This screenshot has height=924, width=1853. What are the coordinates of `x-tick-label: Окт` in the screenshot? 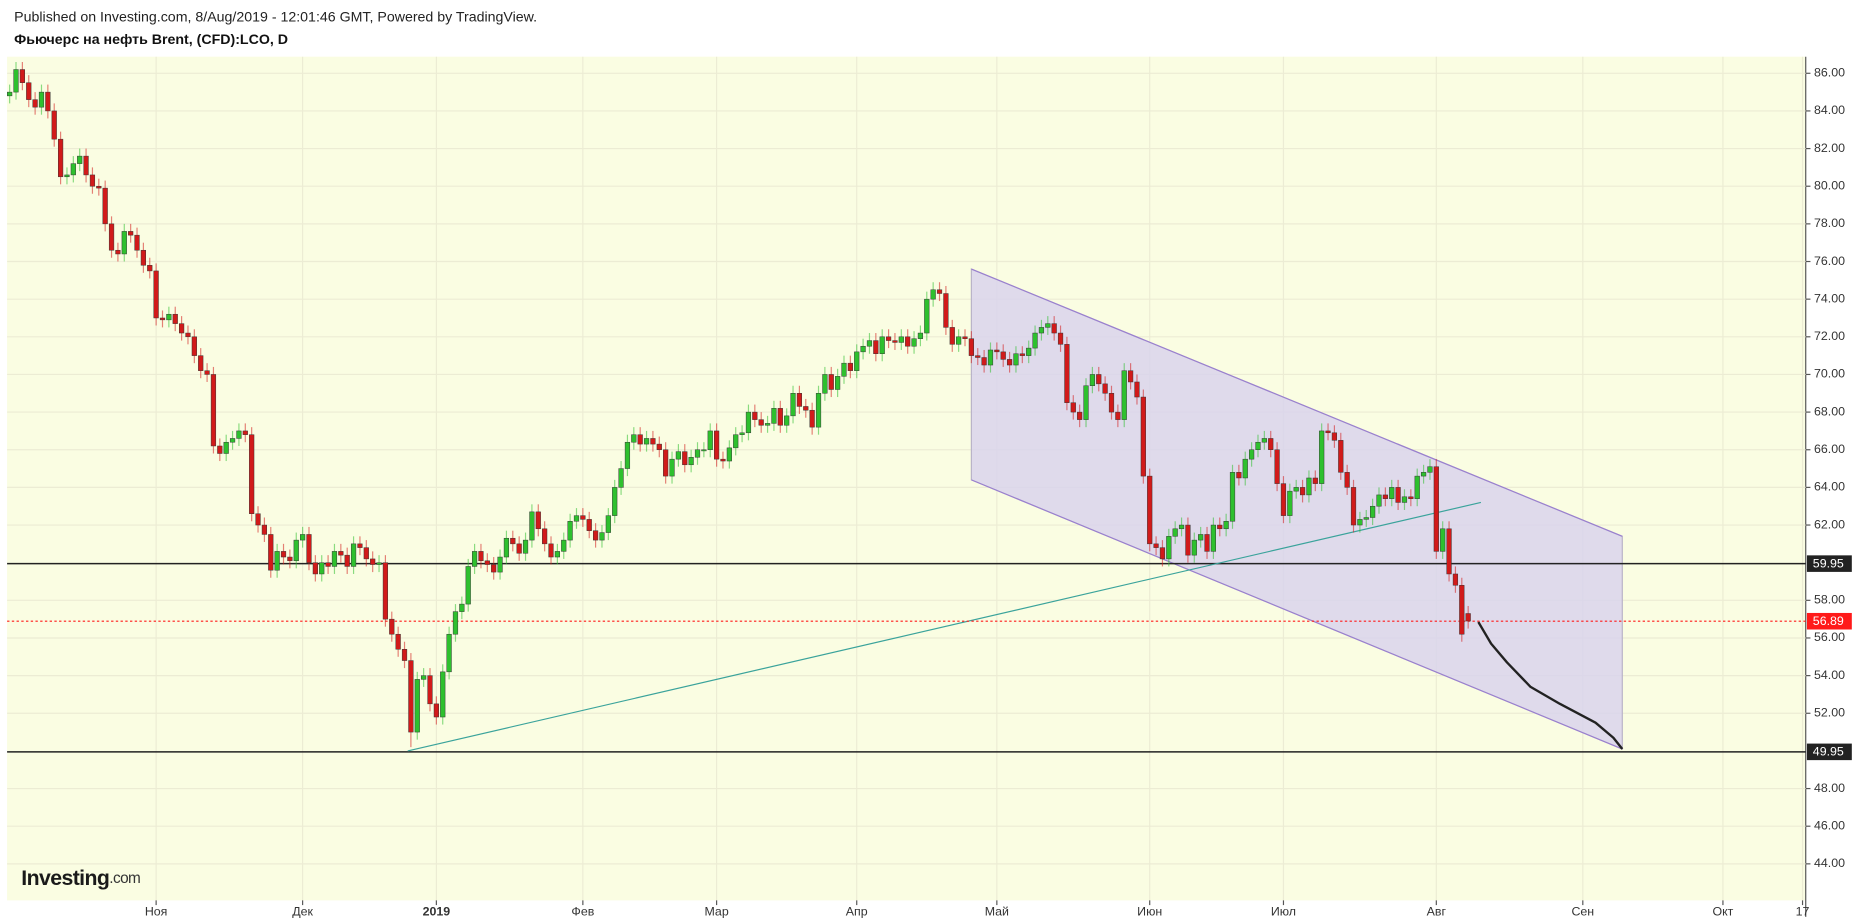 It's located at (1722, 911).